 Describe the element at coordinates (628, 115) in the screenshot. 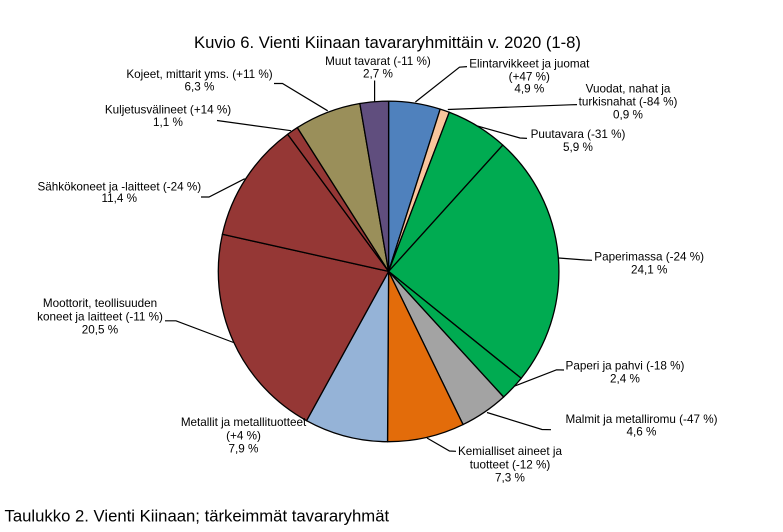

I see `svg-text: 0,9 %` at that location.